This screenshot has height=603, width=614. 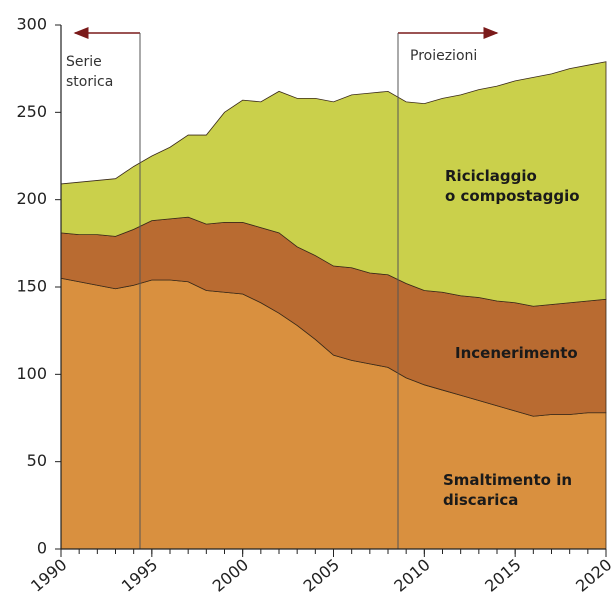 I want to click on y-tick-label: 250, so click(x=31, y=111).